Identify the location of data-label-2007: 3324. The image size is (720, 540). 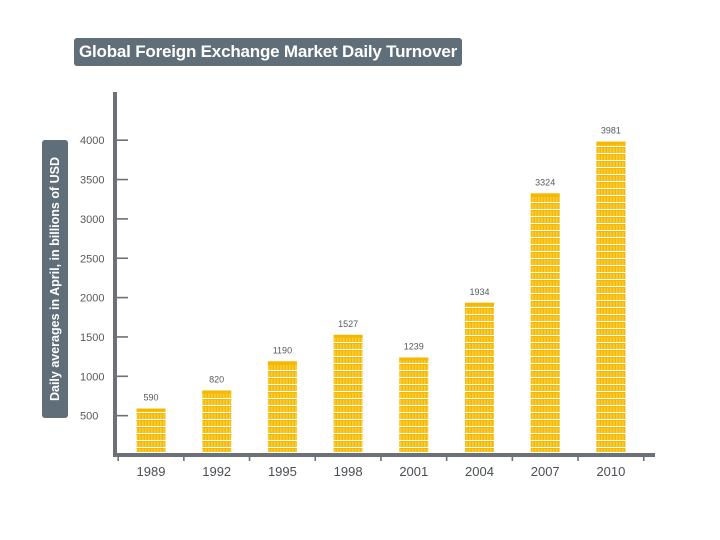
(545, 182).